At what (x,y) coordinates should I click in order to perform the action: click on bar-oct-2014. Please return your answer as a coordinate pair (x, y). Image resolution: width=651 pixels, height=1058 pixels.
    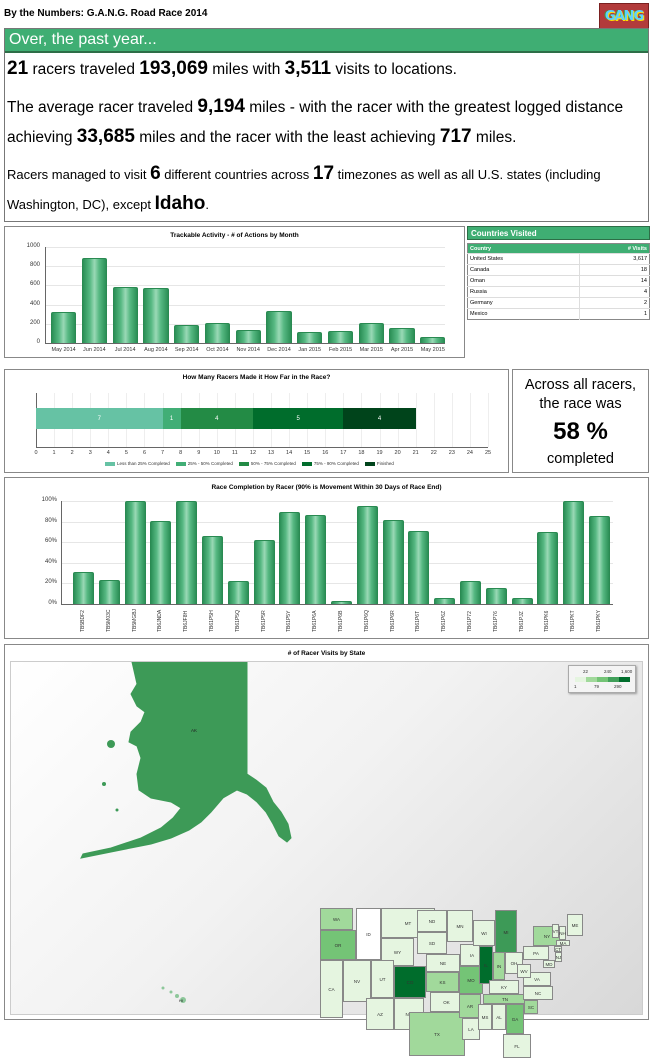
    Looking at the image, I should click on (217, 333).